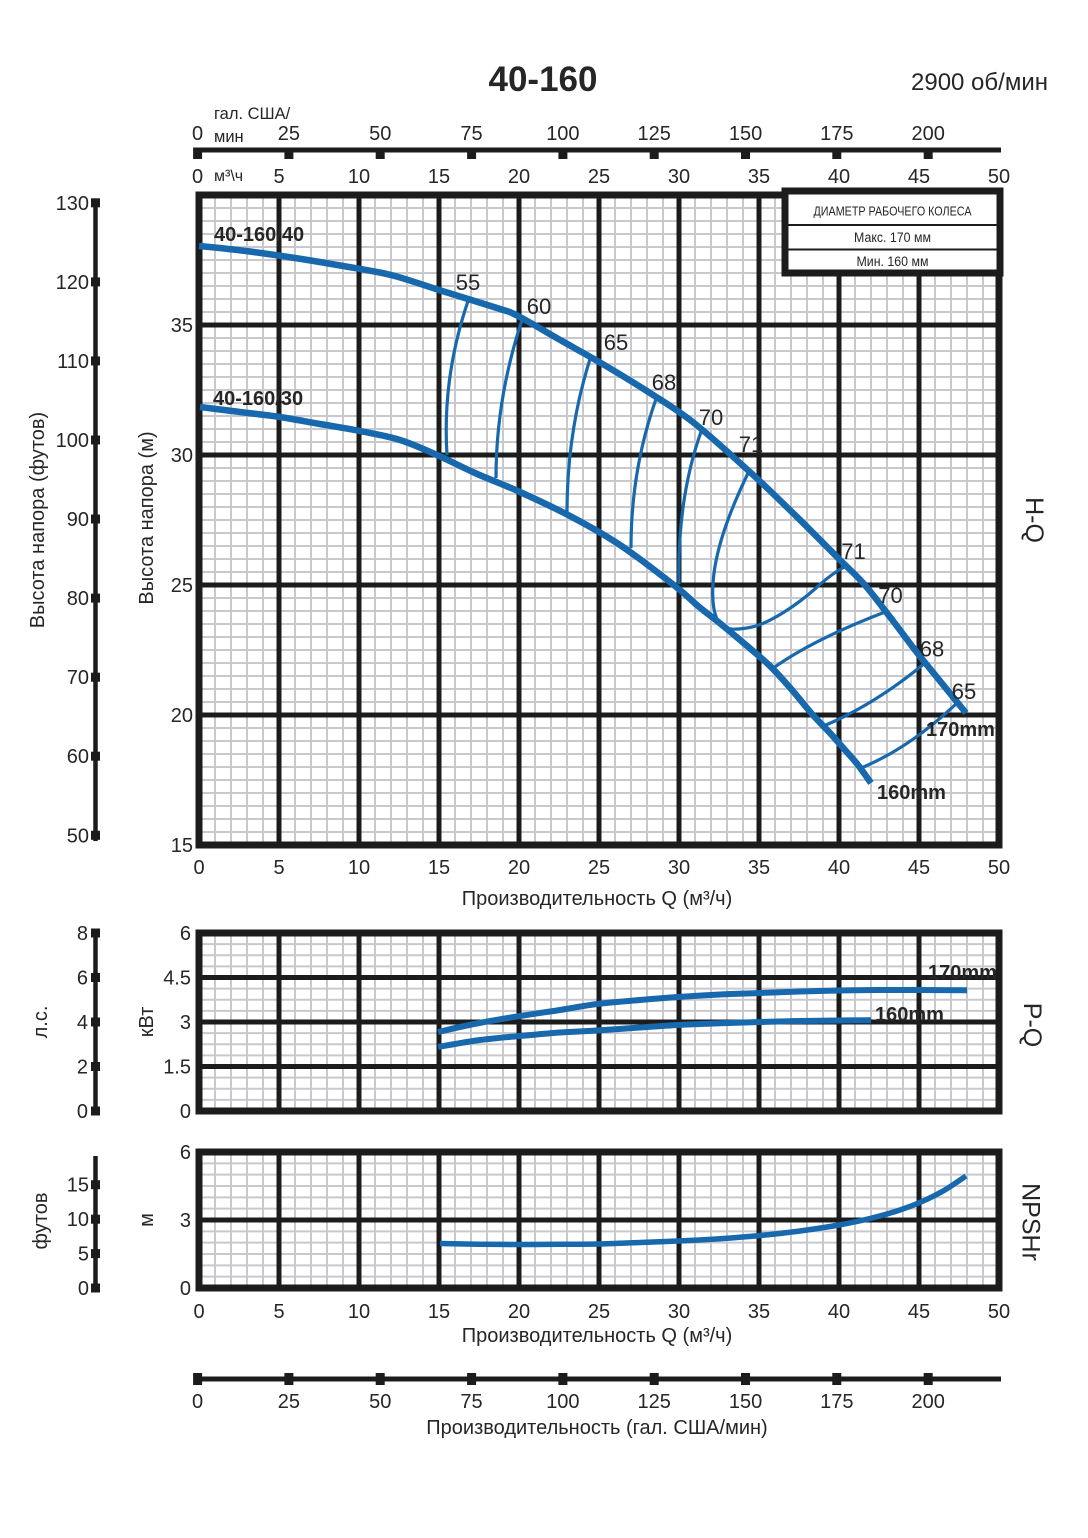 The image size is (1088, 1538). What do you see at coordinates (147, 1220) in the screenshot?
I see `svg-text: м` at bounding box center [147, 1220].